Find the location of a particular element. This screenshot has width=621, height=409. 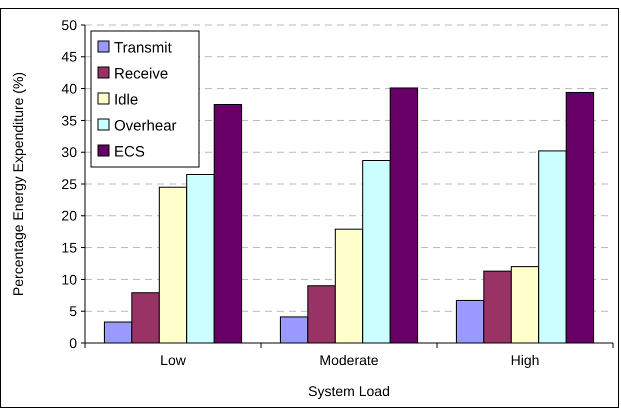

legend-label: Receive is located at coordinates (141, 73).